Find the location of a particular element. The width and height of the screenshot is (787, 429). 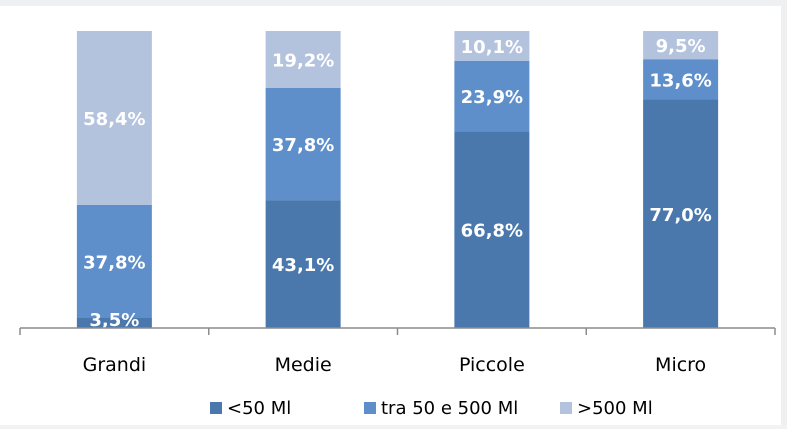

category-label: Micro is located at coordinates (680, 365).